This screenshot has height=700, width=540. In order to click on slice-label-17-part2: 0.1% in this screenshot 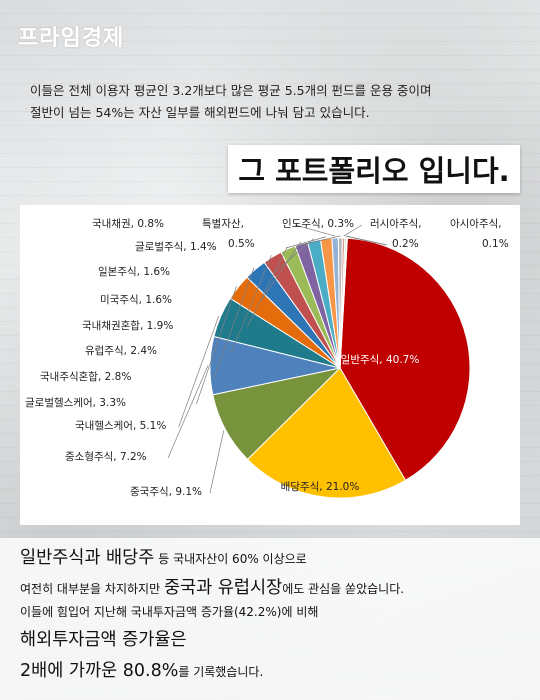, I will do `click(495, 244)`.